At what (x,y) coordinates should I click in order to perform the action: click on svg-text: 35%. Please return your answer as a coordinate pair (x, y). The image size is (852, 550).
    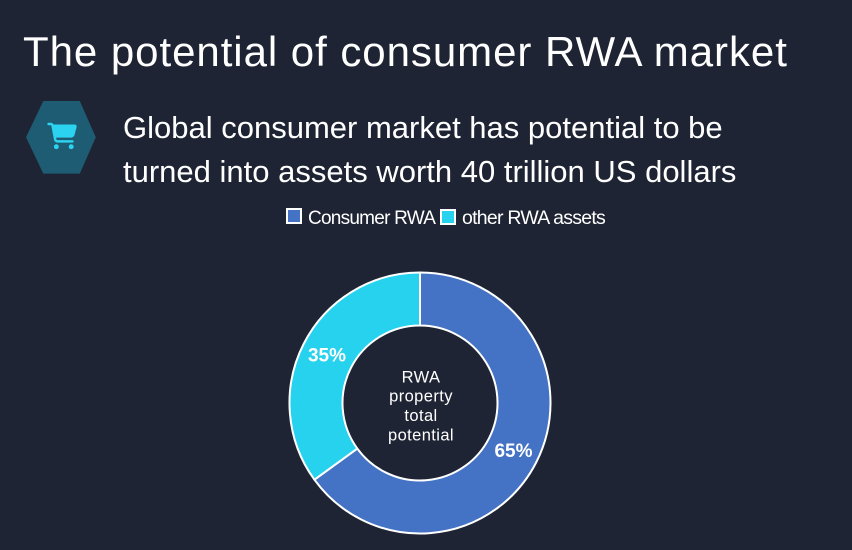
    Looking at the image, I should click on (327, 356).